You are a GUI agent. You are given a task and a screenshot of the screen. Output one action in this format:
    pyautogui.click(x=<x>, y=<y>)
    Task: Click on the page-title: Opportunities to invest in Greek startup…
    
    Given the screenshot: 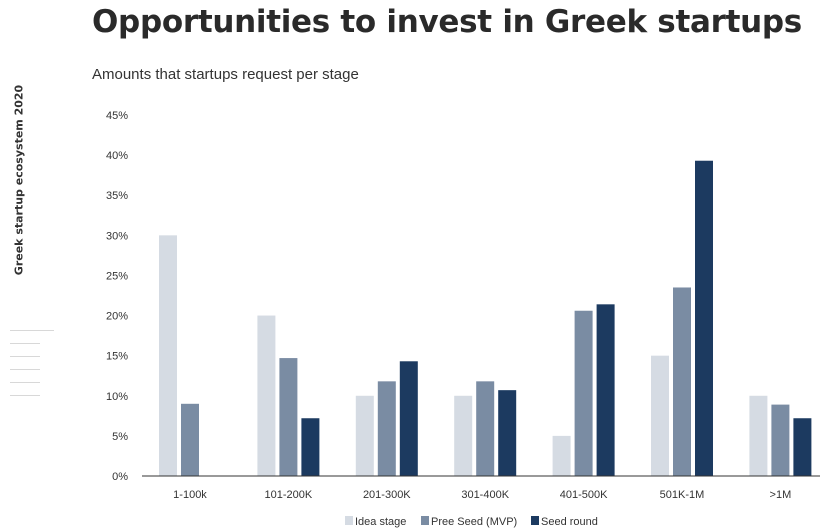 What is the action you would take?
    pyautogui.click(x=447, y=22)
    